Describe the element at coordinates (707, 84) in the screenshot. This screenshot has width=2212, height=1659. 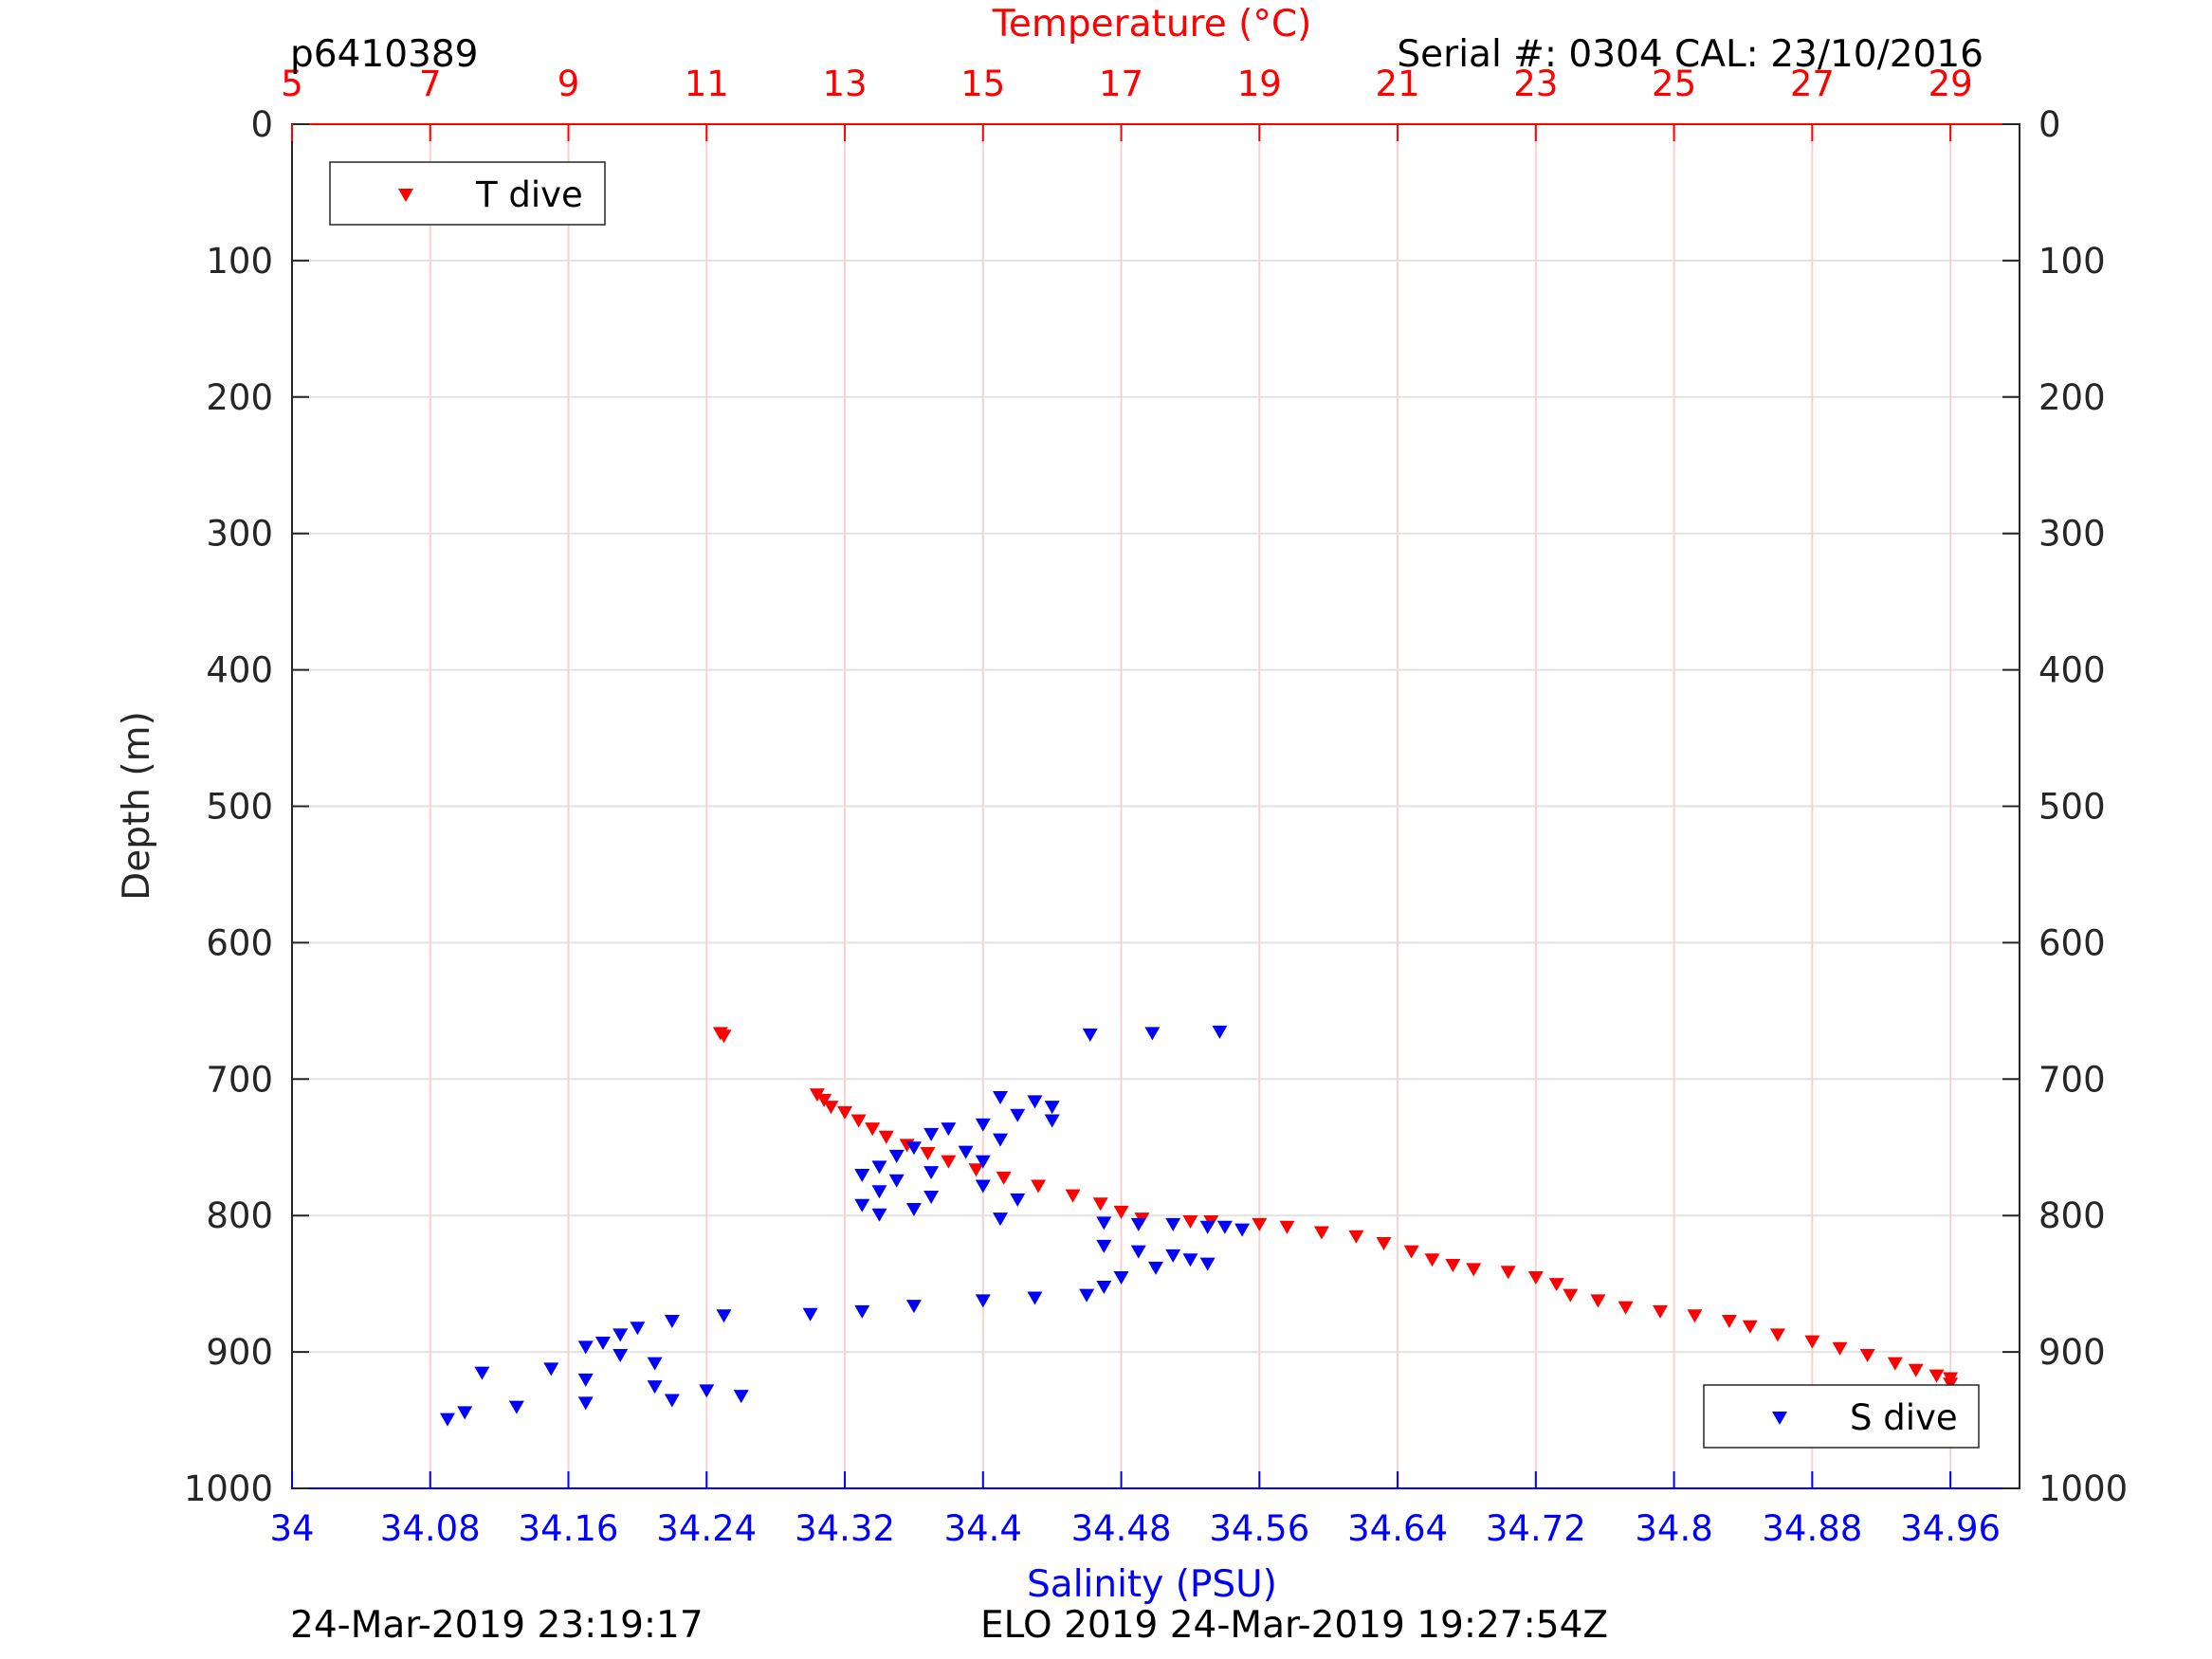
I see `temperature-tick-label: 11` at that location.